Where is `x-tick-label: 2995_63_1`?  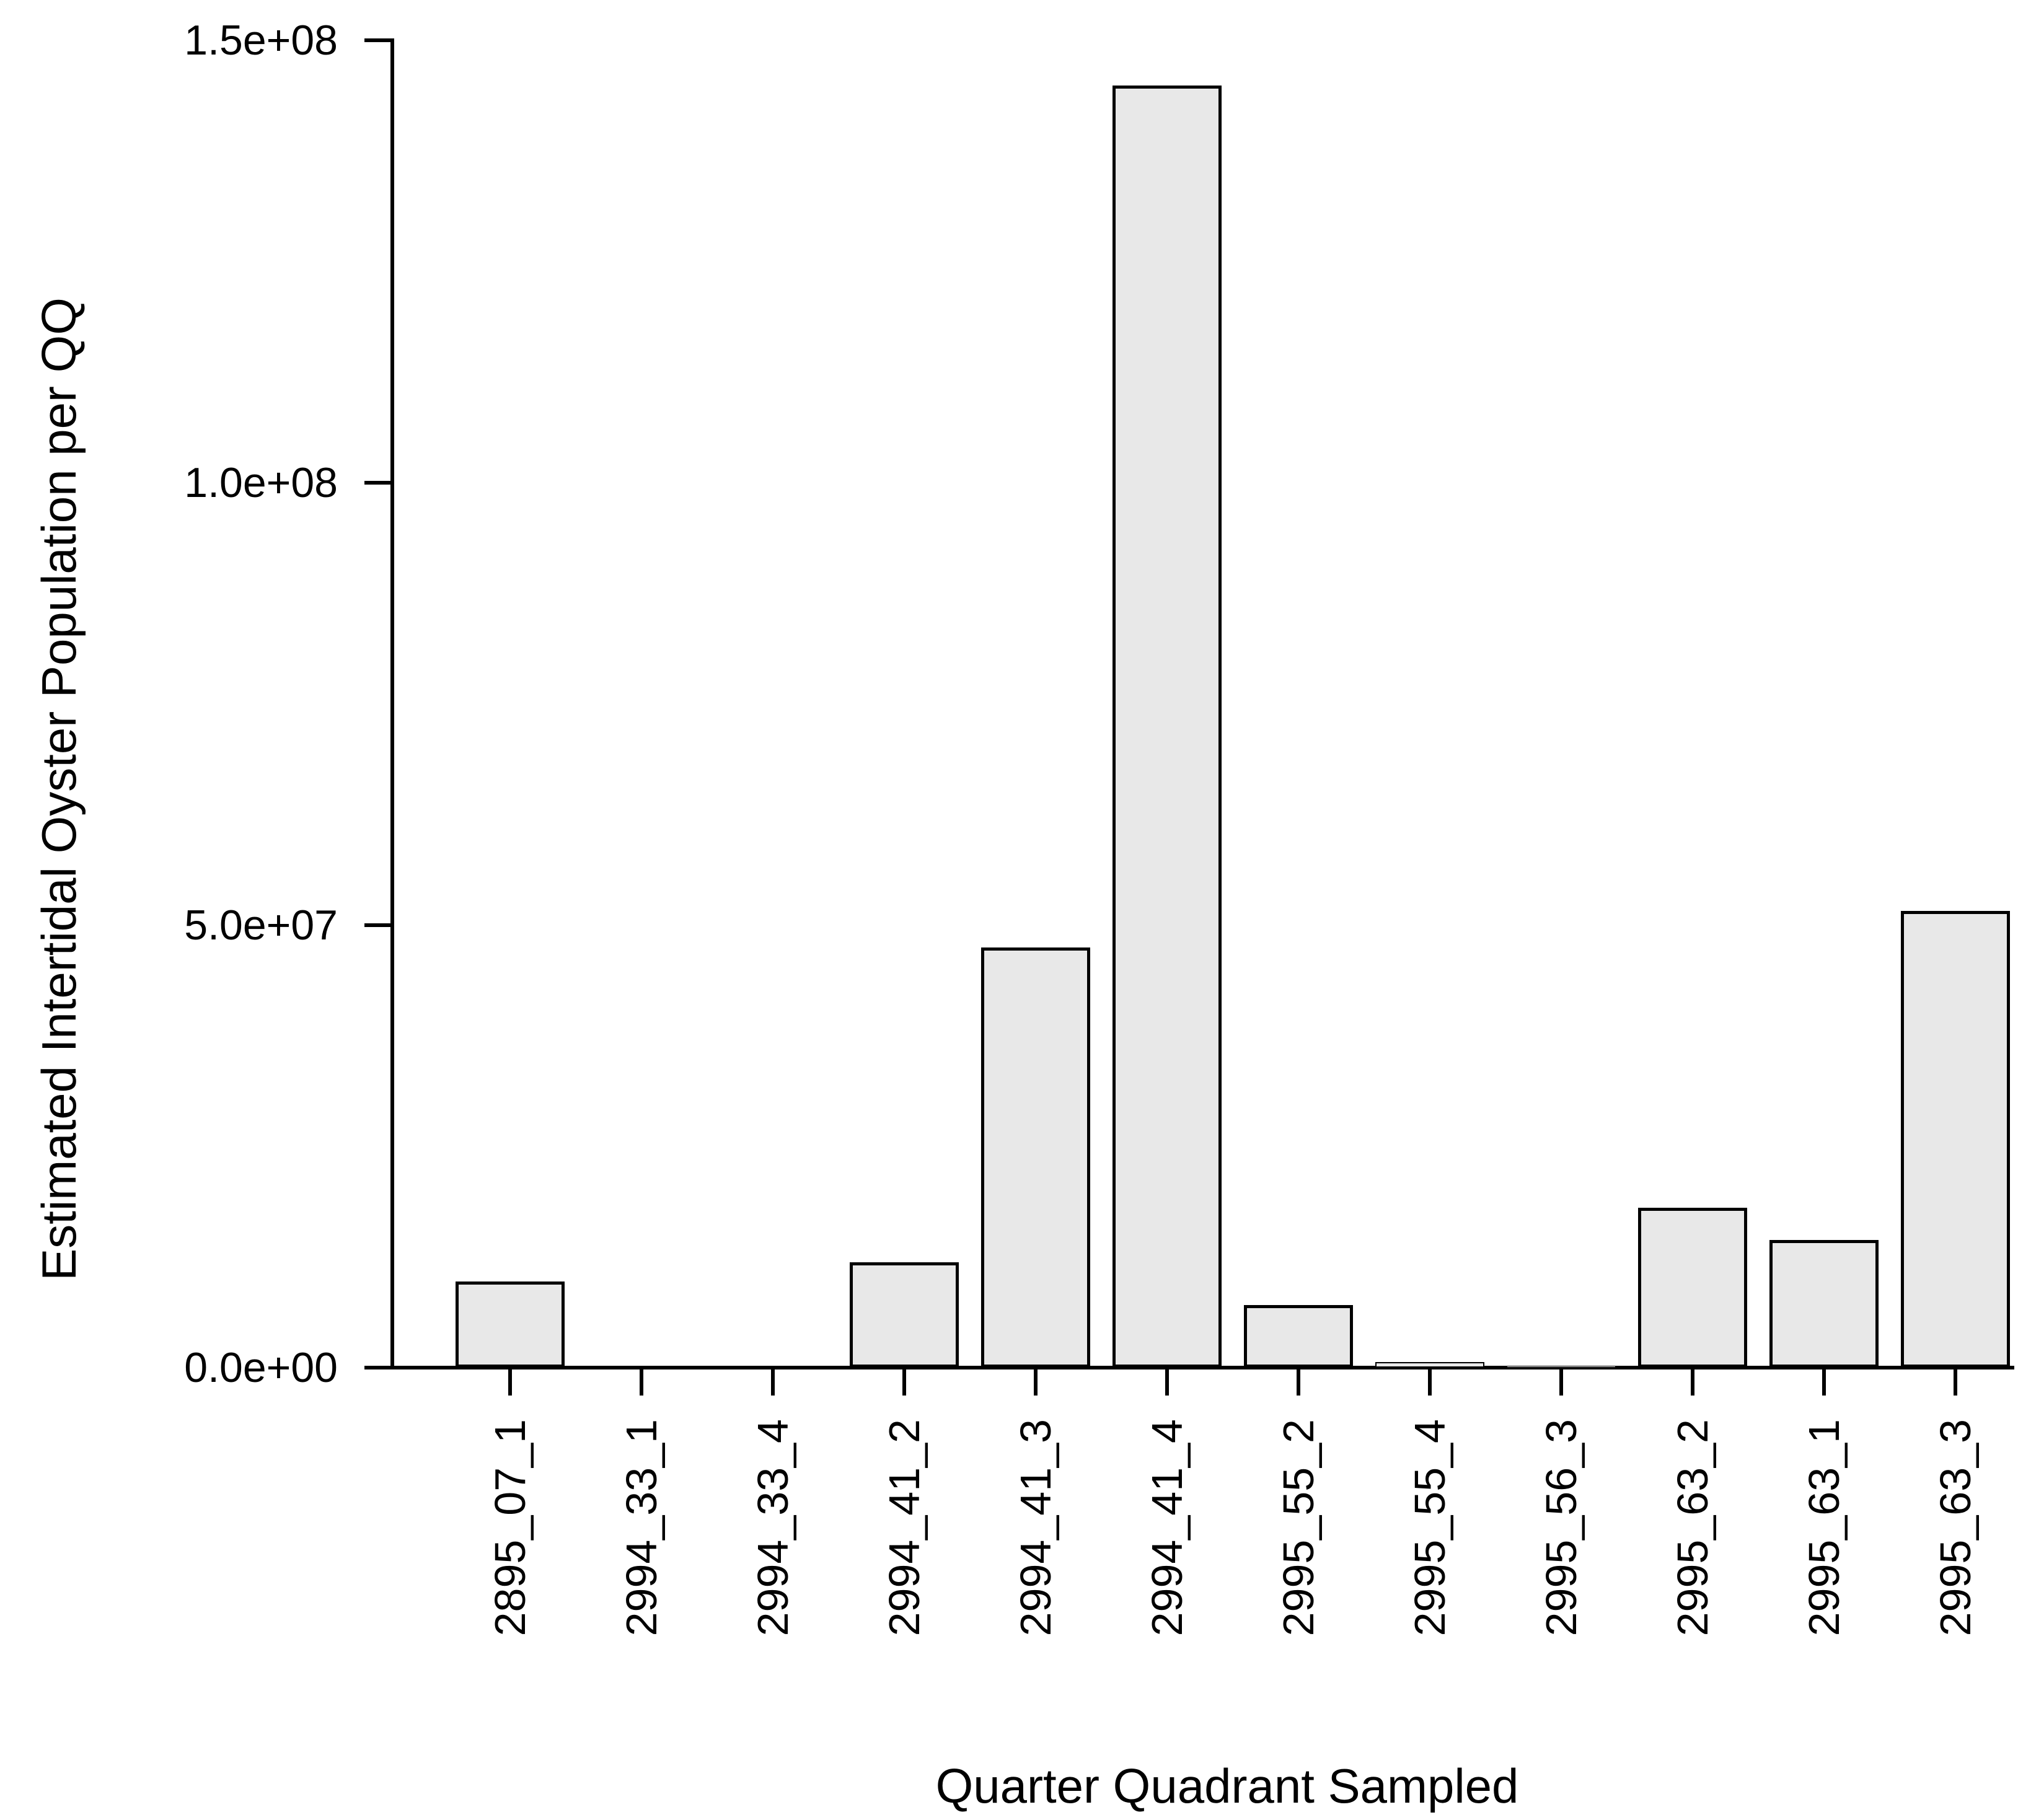 x-tick-label: 2995_63_1 is located at coordinates (1824, 1529).